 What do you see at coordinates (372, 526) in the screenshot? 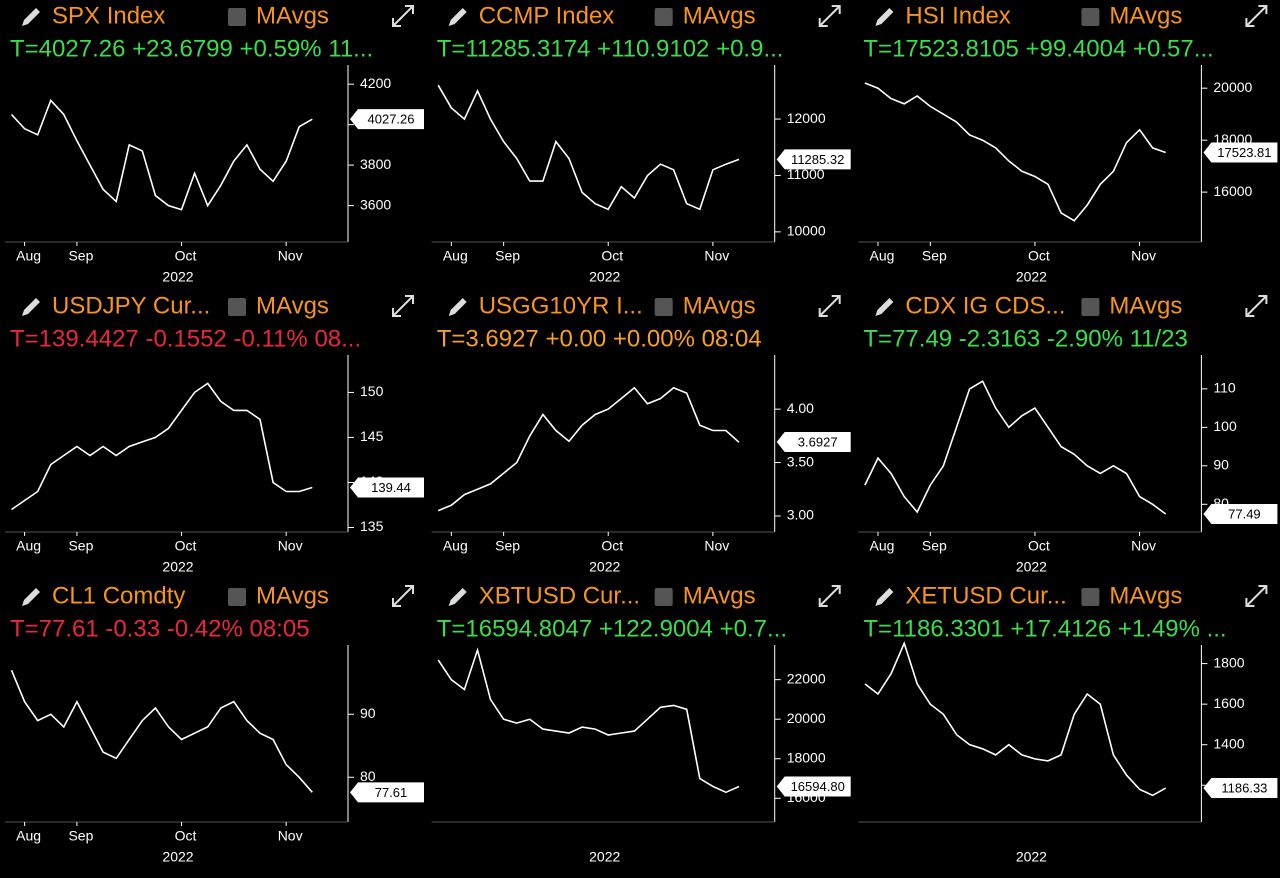
I see `y-tick-label: 135` at bounding box center [372, 526].